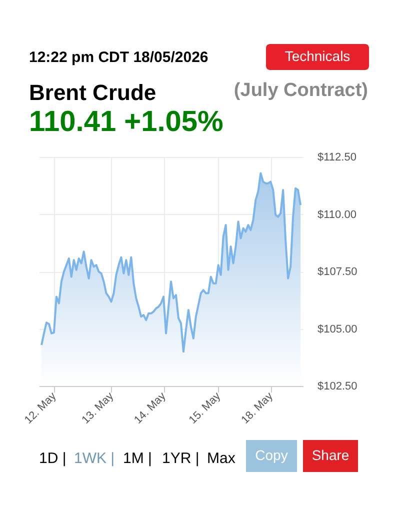  What do you see at coordinates (205, 408) in the screenshot?
I see `x-tick-label: 15. May` at bounding box center [205, 408].